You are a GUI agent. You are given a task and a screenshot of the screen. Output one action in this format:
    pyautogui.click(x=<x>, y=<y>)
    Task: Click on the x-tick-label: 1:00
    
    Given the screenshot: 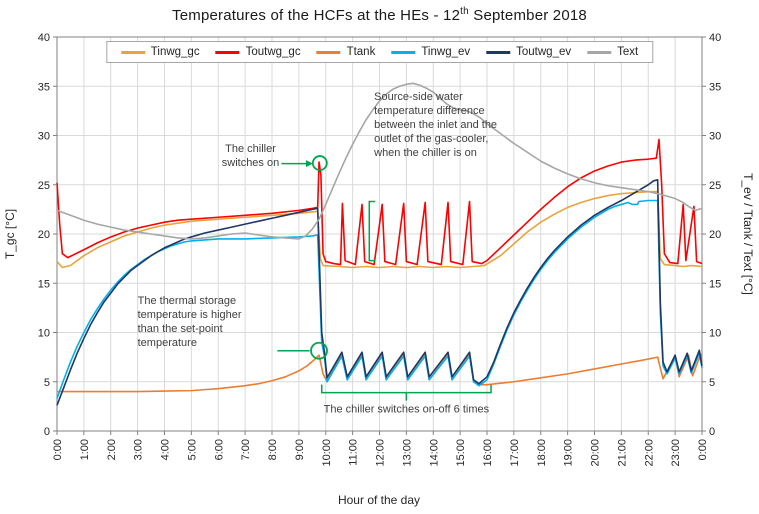 What is the action you would take?
    pyautogui.click(x=85, y=449)
    